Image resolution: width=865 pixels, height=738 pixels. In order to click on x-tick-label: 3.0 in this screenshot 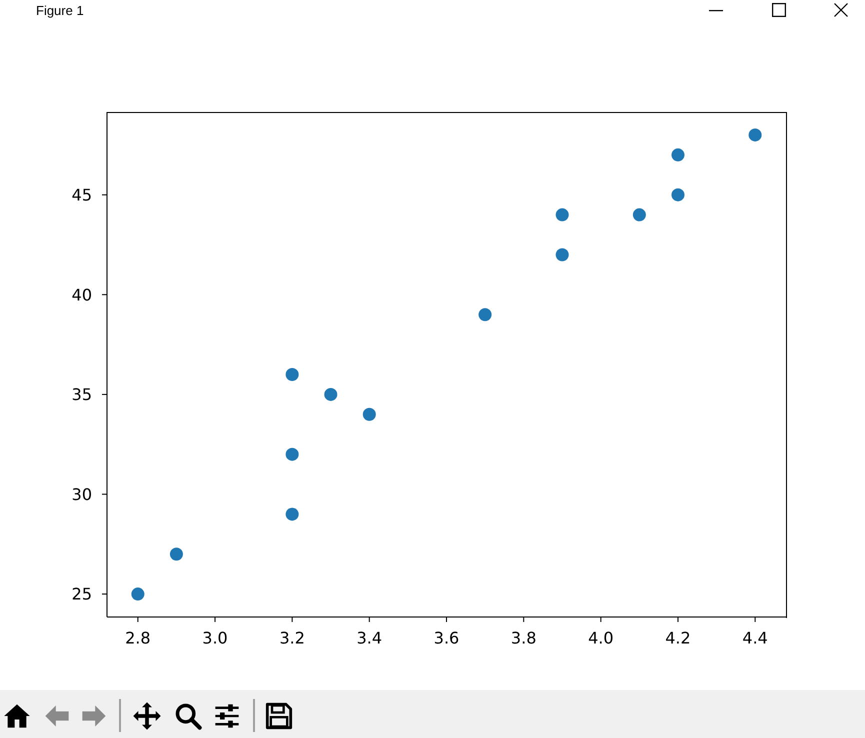, I will do `click(215, 638)`.